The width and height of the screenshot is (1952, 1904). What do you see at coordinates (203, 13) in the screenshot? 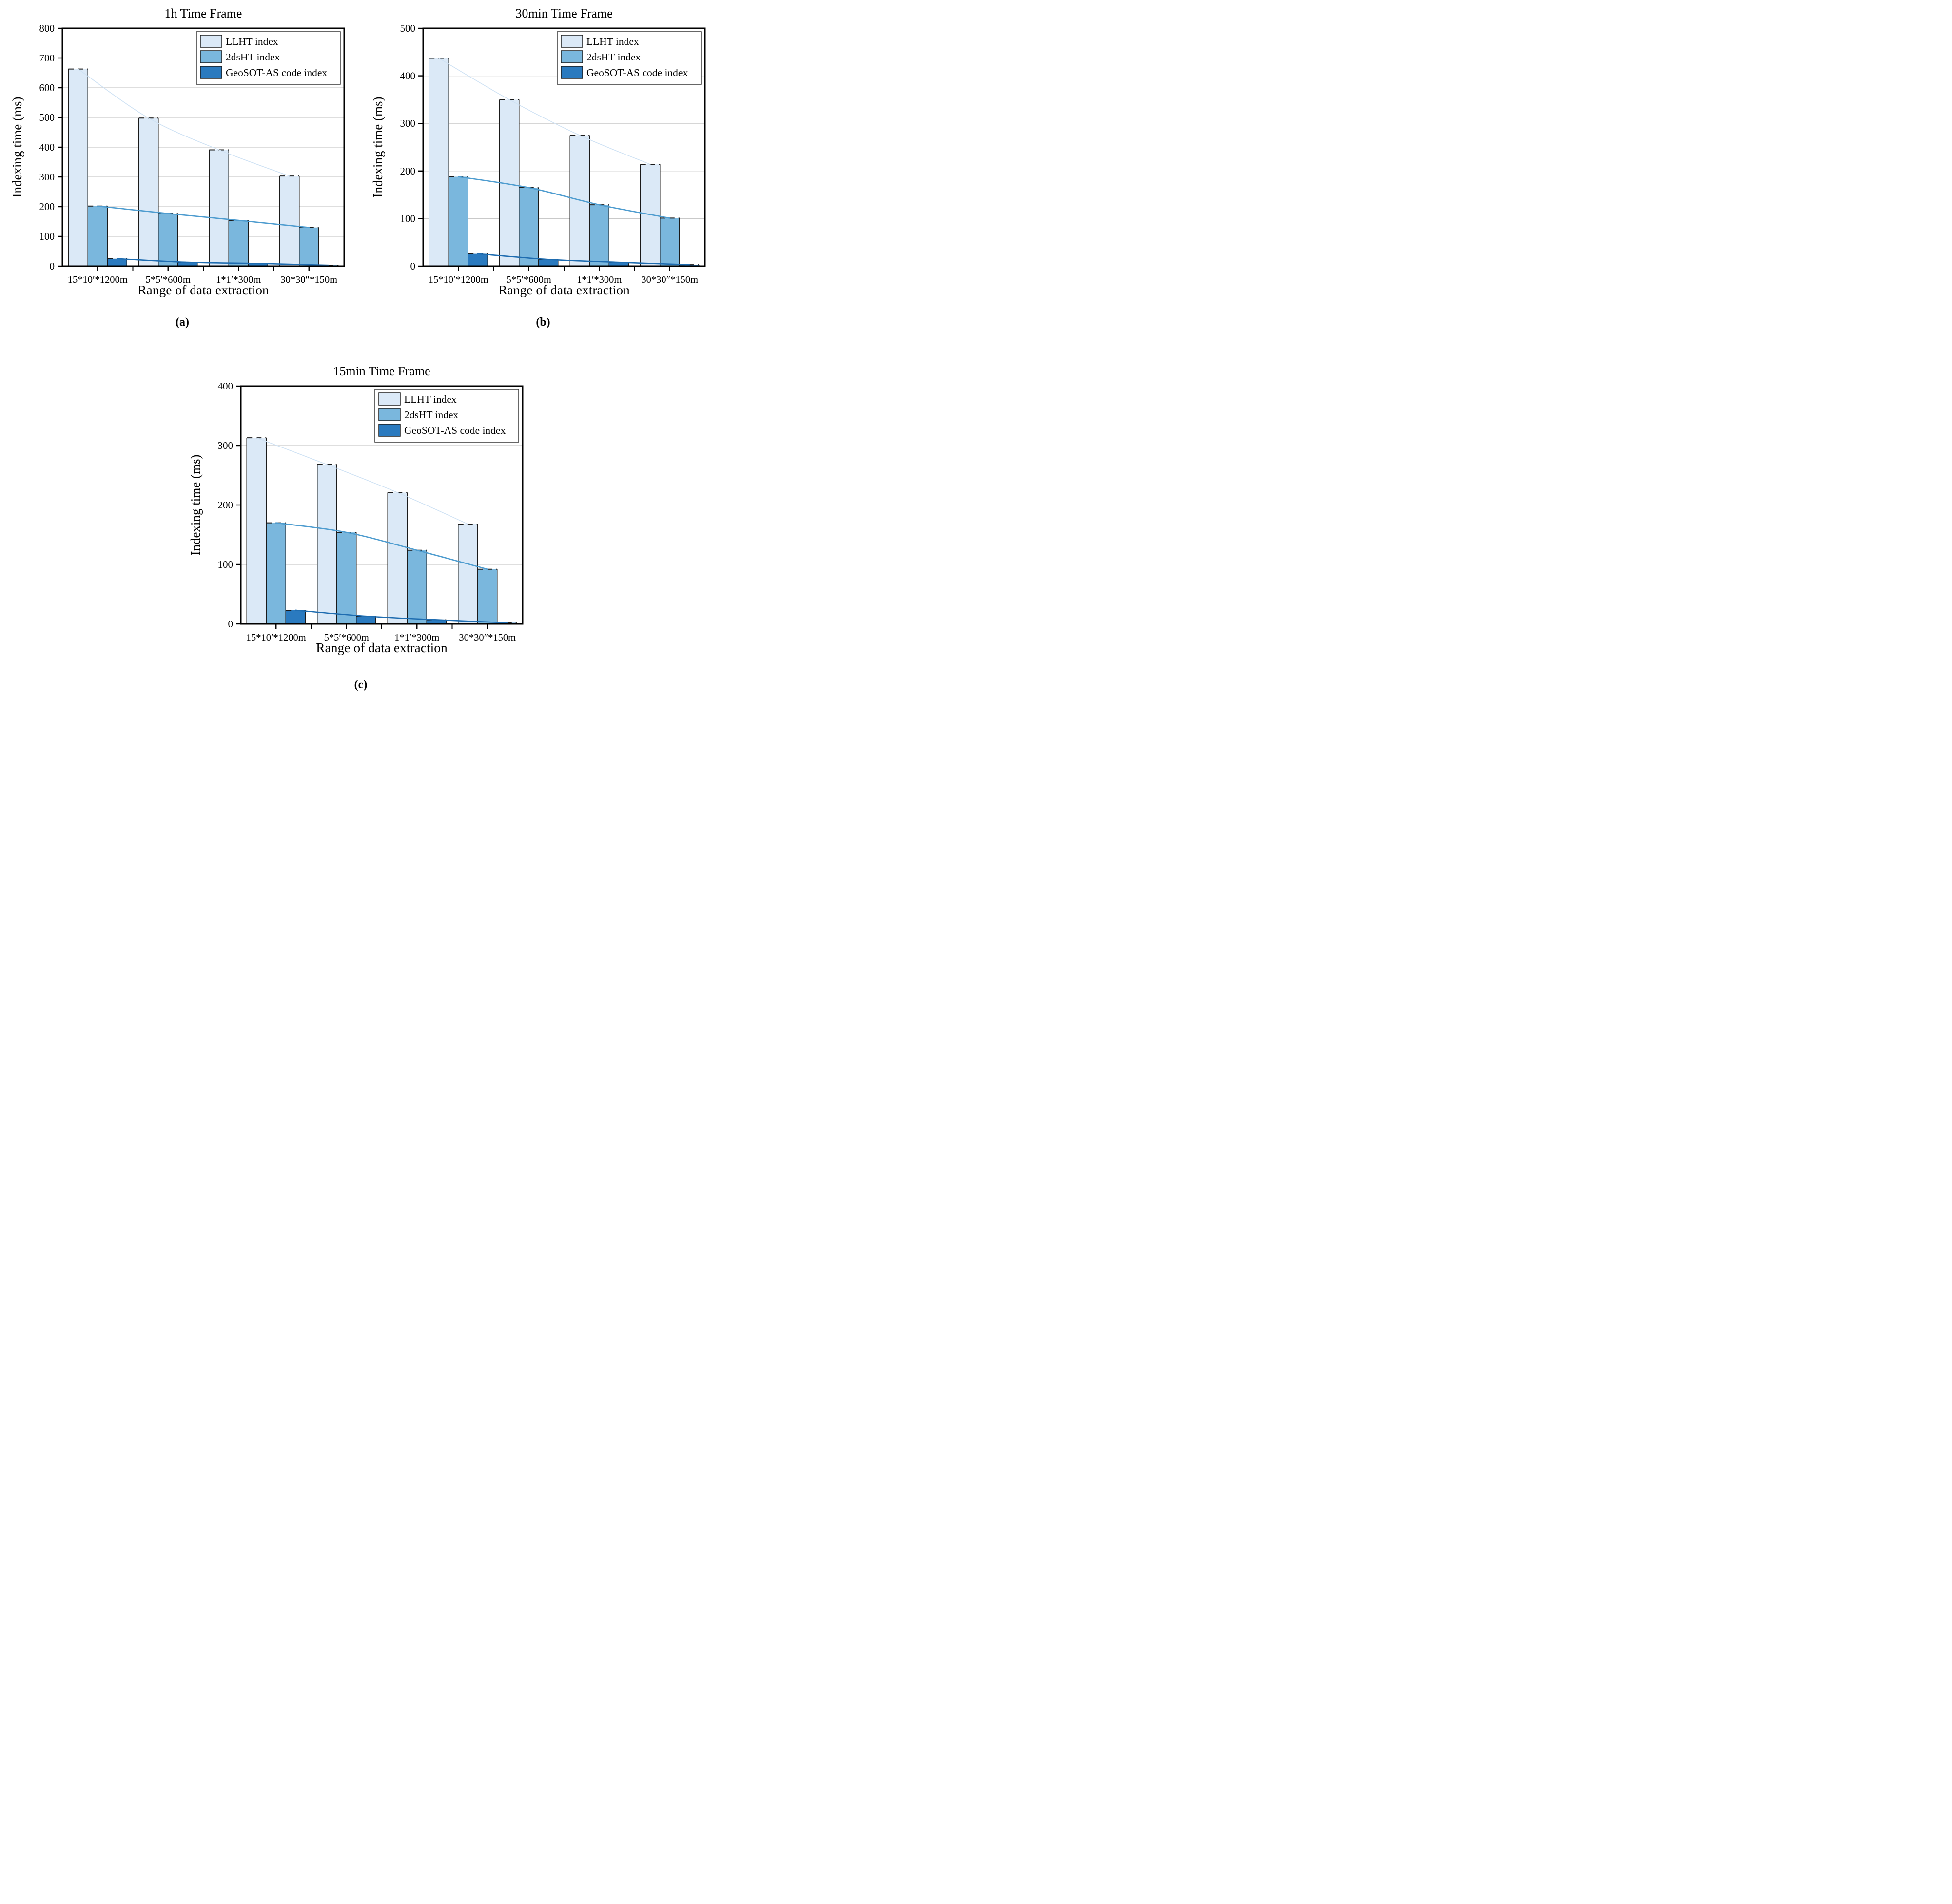
I see `chart-title: 1h Time Frame` at bounding box center [203, 13].